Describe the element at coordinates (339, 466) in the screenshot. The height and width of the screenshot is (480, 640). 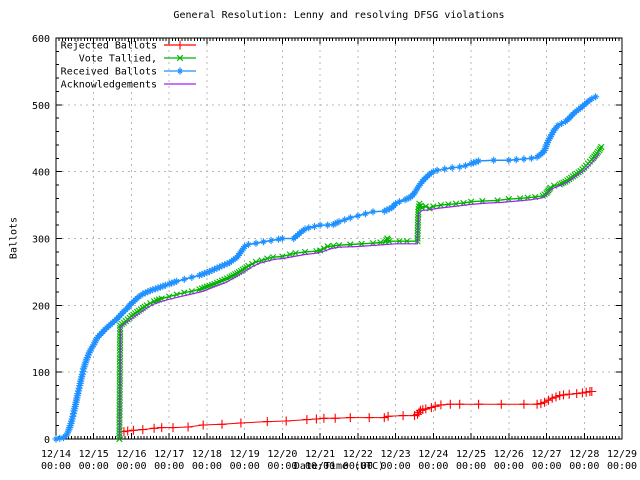
I see `x-axis-label: Date/Time (UTC)` at that location.